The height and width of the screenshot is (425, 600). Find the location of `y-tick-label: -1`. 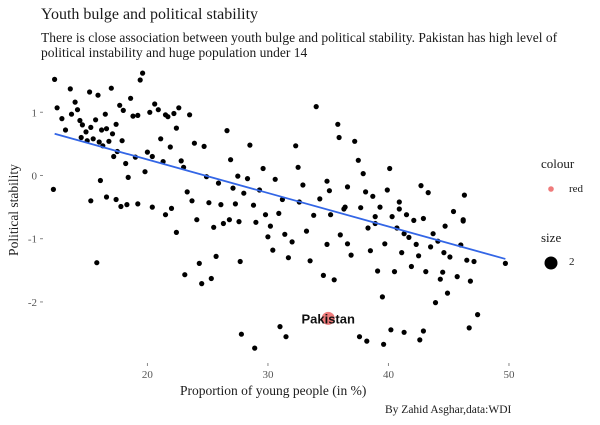

y-tick-label: -1 is located at coordinates (32, 240).